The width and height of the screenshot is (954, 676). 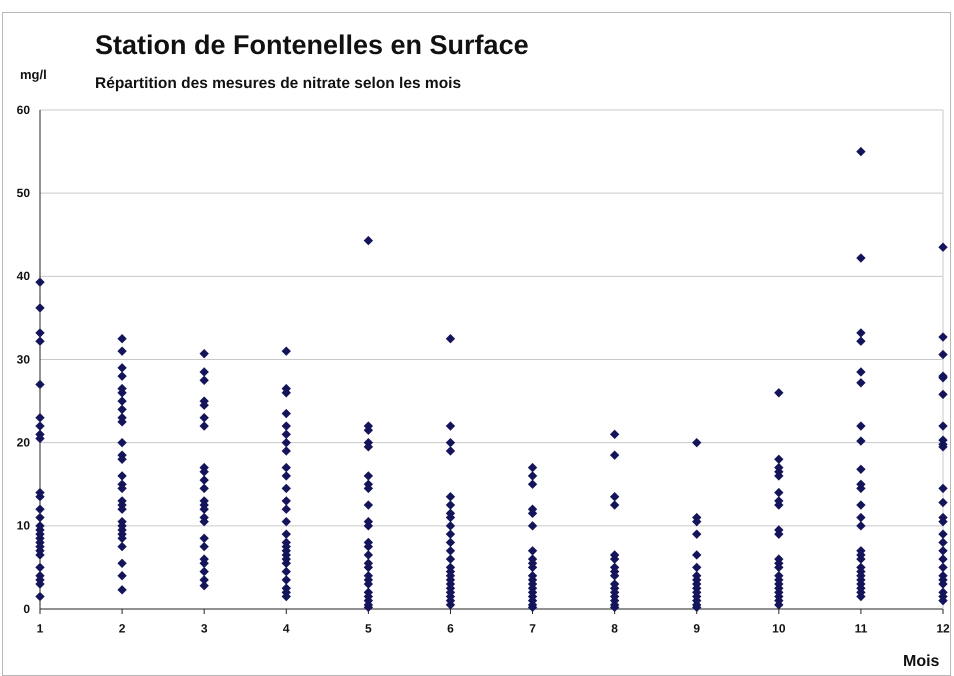 What do you see at coordinates (23, 276) in the screenshot?
I see `y-tick-label: 40` at bounding box center [23, 276].